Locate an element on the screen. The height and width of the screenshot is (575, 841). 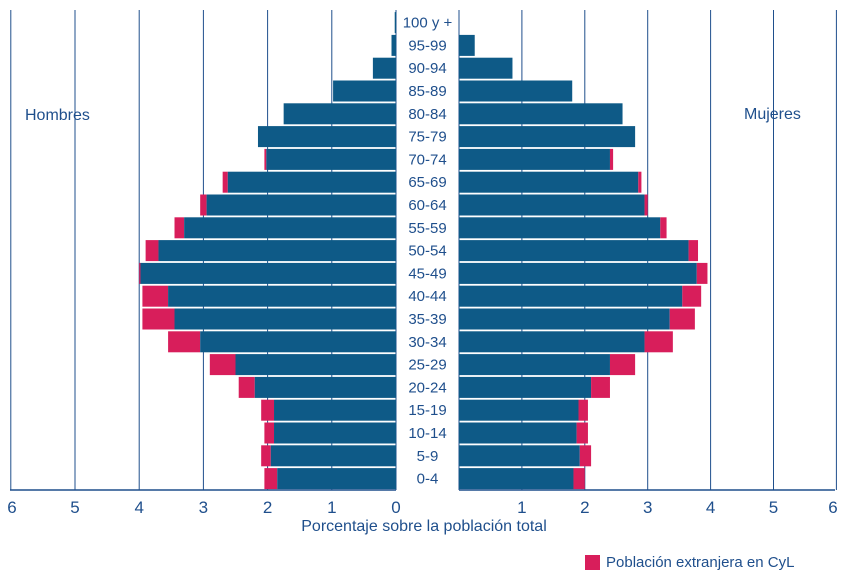
age-label-85-89: 85-89 is located at coordinates (427, 91).